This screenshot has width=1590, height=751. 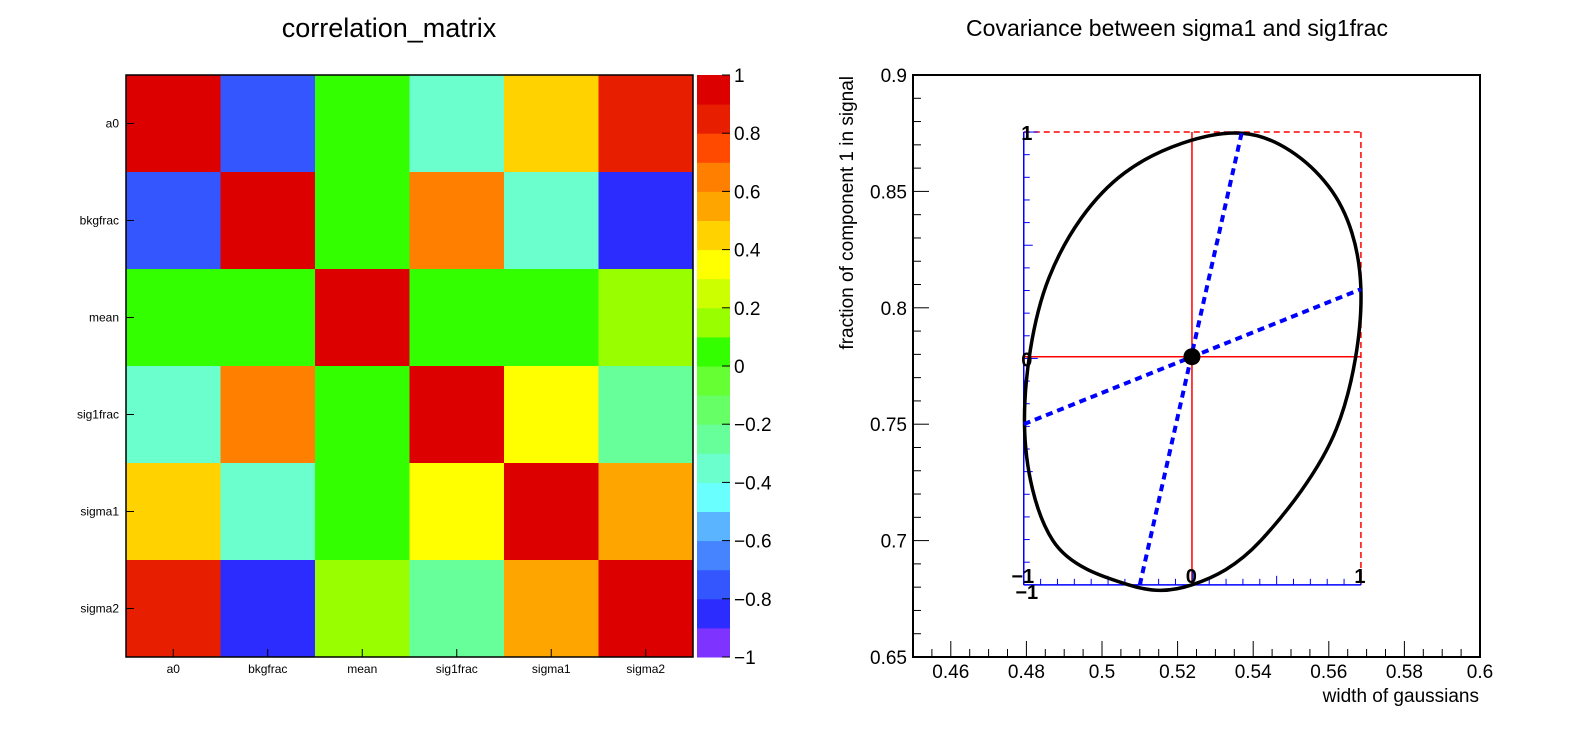 What do you see at coordinates (888, 658) in the screenshot?
I see `y-tick-label: 0.65` at bounding box center [888, 658].